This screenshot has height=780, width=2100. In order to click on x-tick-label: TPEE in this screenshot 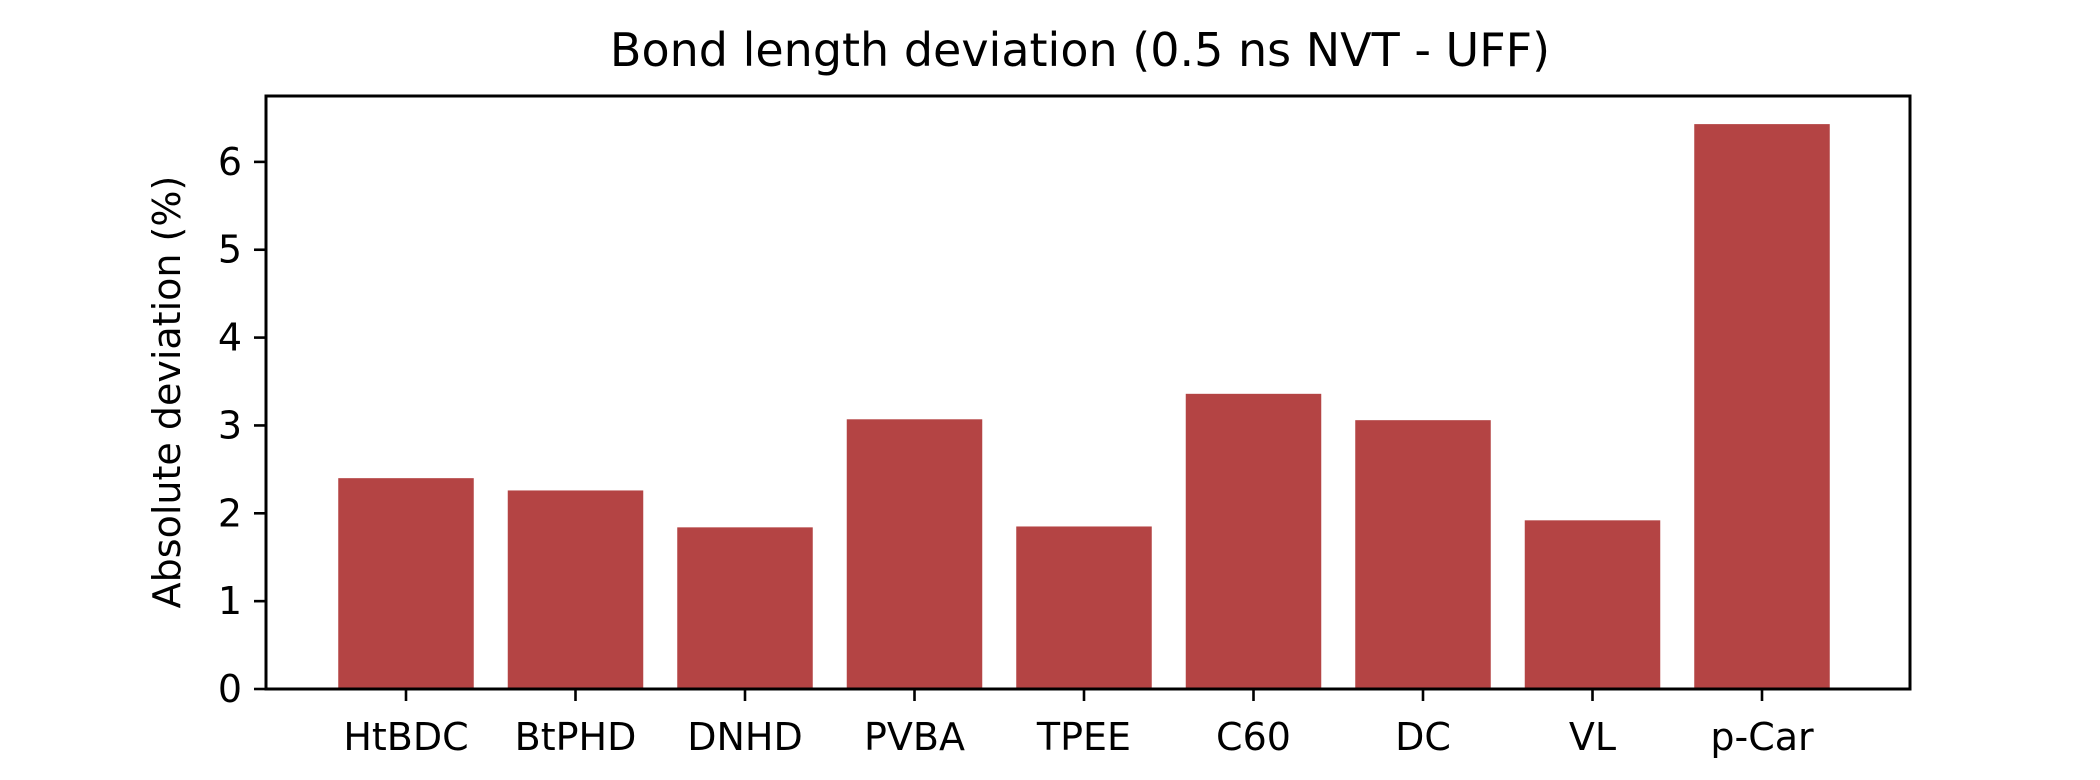, I will do `click(1083, 737)`.